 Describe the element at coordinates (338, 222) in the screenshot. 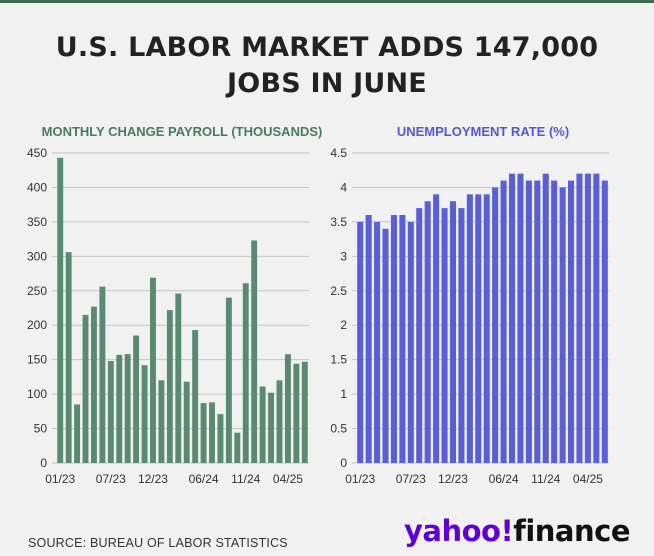

I see `unemployment-y-tick-label: 3.5` at that location.